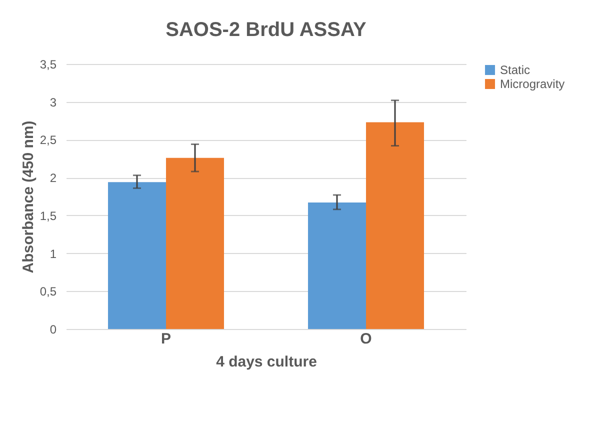 This screenshot has width=601, height=429. What do you see at coordinates (532, 84) in the screenshot?
I see `legend-label: Microgravity` at bounding box center [532, 84].